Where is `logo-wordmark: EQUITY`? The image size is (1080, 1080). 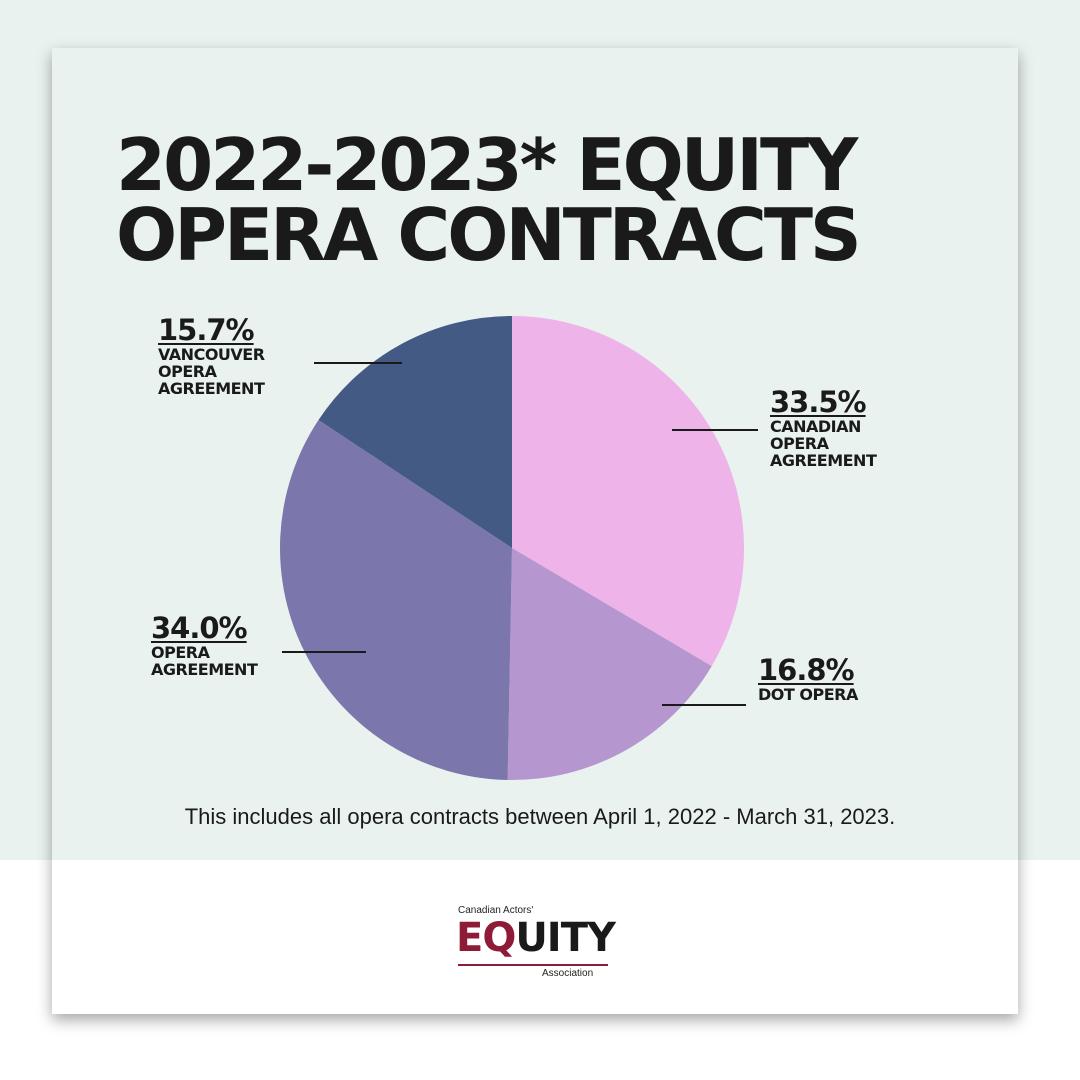
logo-wordmark: EQUITY is located at coordinates (536, 938).